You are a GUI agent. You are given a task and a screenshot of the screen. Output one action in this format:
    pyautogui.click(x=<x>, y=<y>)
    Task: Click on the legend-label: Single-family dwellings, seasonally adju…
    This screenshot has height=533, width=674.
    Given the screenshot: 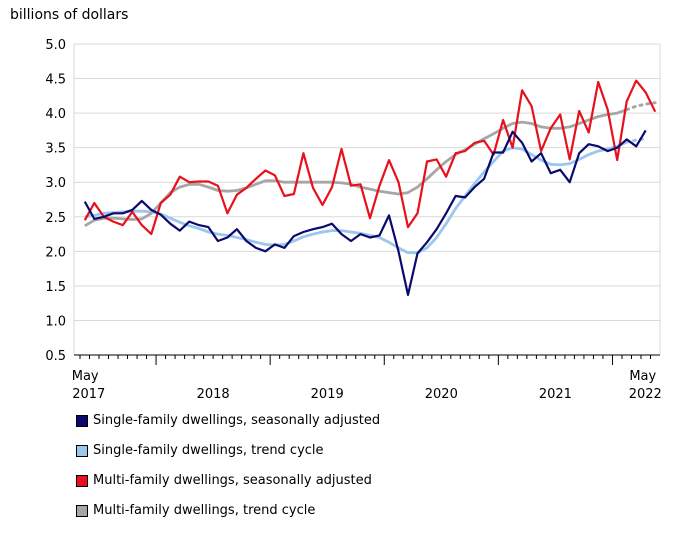 What is the action you would take?
    pyautogui.click(x=237, y=420)
    